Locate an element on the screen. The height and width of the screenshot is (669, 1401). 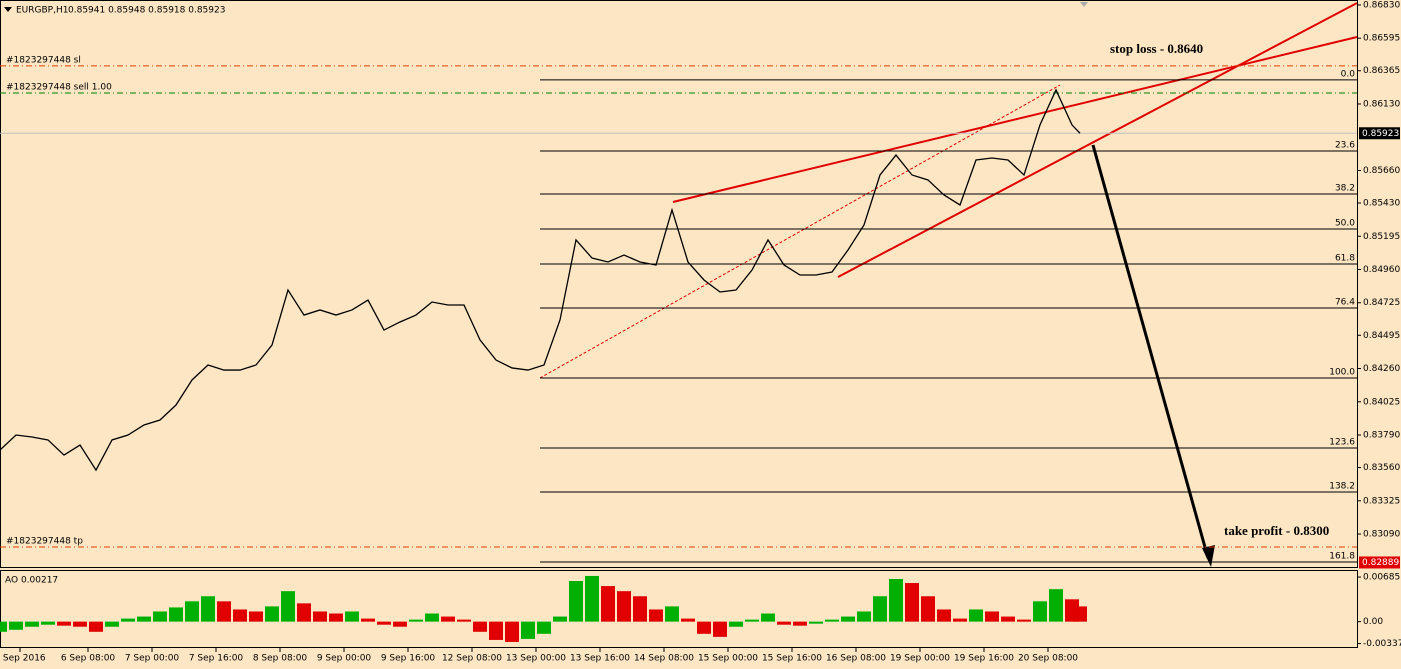
ao-y-tick-label: 0.00 is located at coordinates (1373, 622).